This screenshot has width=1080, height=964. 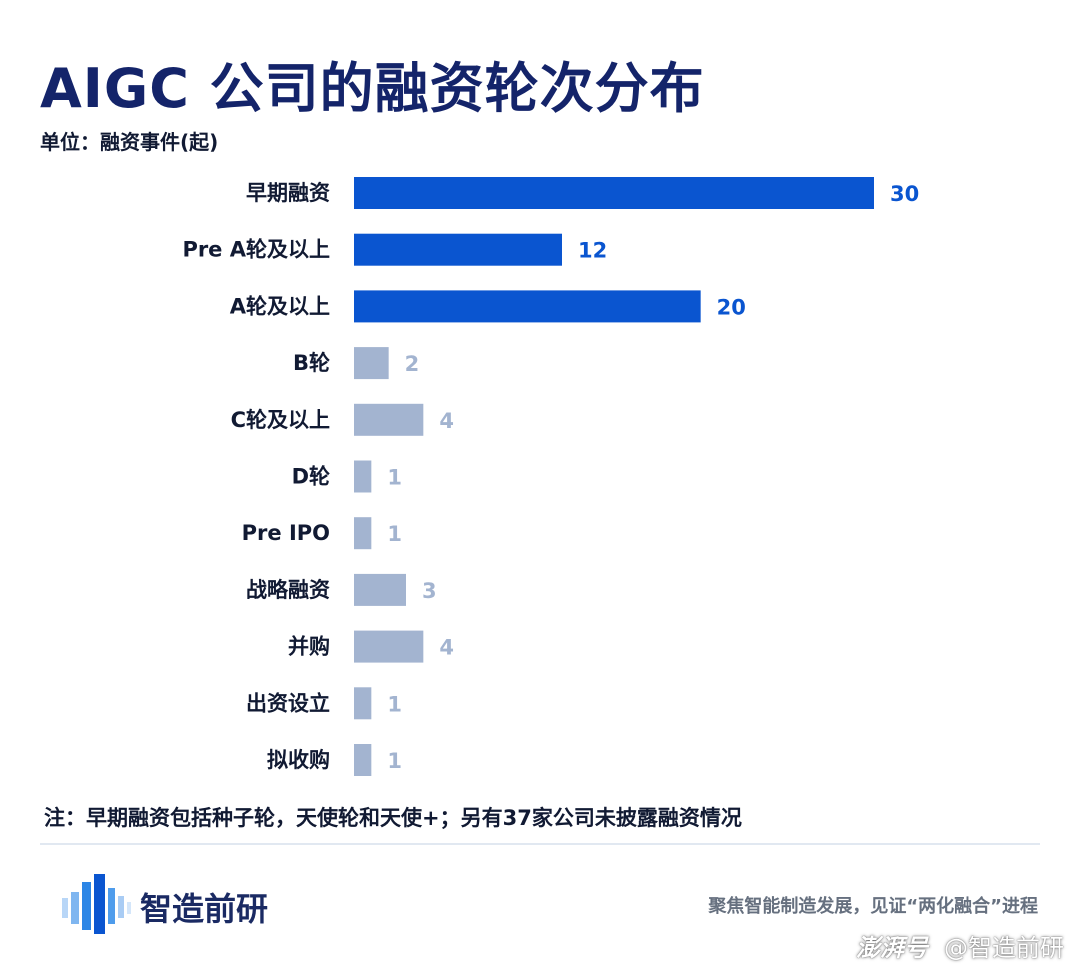 I want to click on page-title: AIGC 公司的融资轮次分布, so click(x=372, y=88).